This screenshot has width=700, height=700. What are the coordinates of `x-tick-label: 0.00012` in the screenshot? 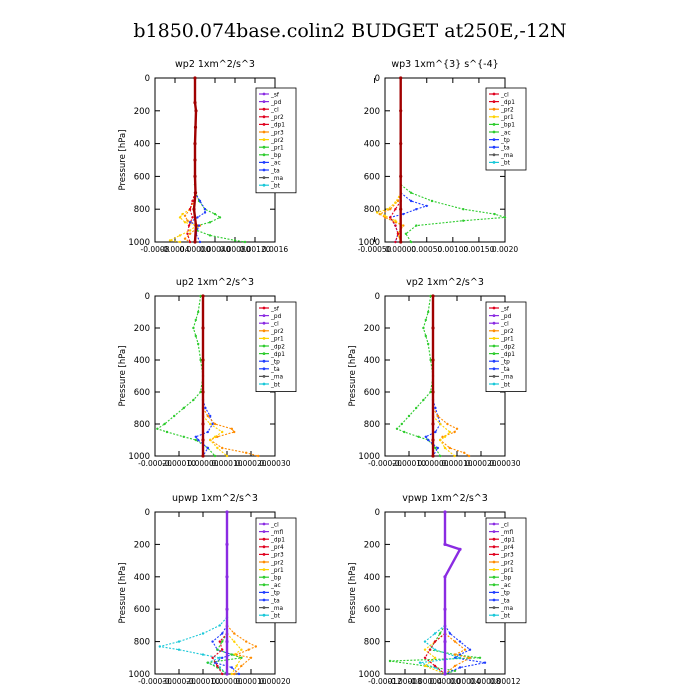 It's located at (504, 681).